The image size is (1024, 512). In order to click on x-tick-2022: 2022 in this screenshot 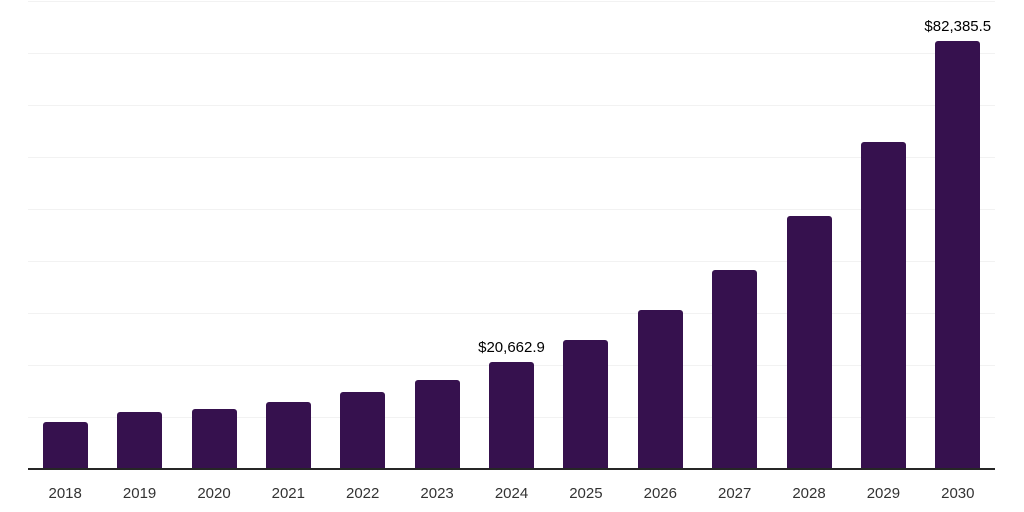, I will do `click(363, 493)`.